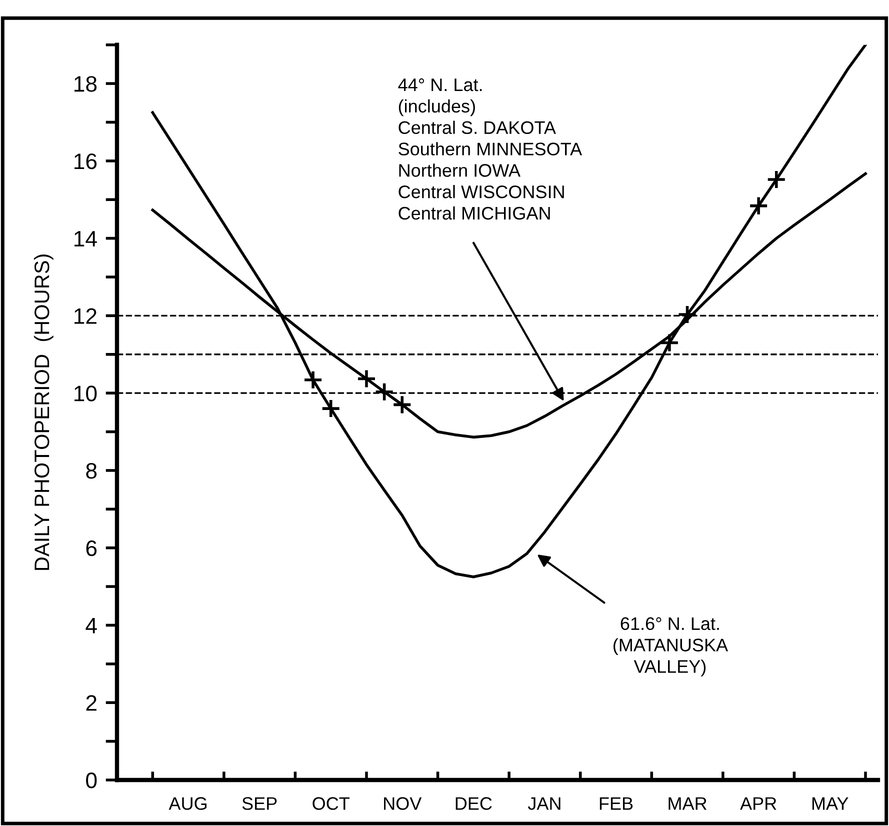 Image resolution: width=889 pixels, height=826 pixels. I want to click on y-tick-label: 6, so click(91, 548).